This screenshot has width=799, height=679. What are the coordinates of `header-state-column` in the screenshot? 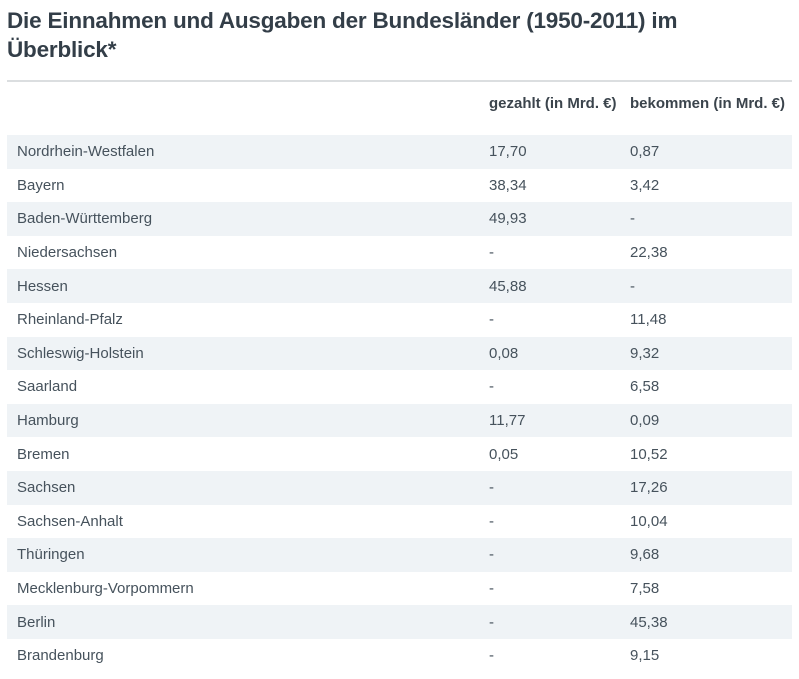 It's located at (248, 114).